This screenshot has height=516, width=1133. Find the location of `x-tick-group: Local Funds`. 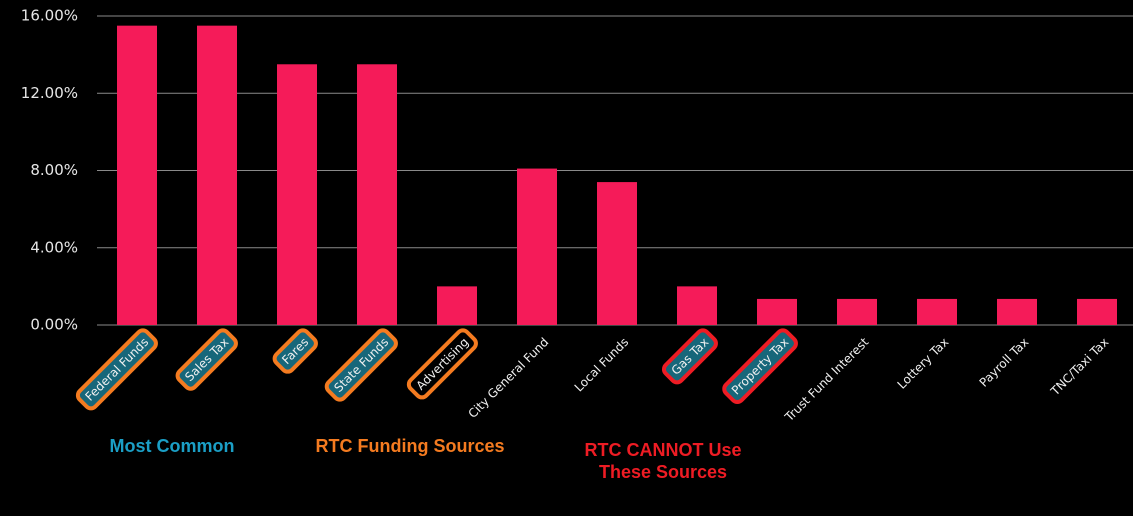

x-tick-group: Local Funds is located at coordinates (602, 365).